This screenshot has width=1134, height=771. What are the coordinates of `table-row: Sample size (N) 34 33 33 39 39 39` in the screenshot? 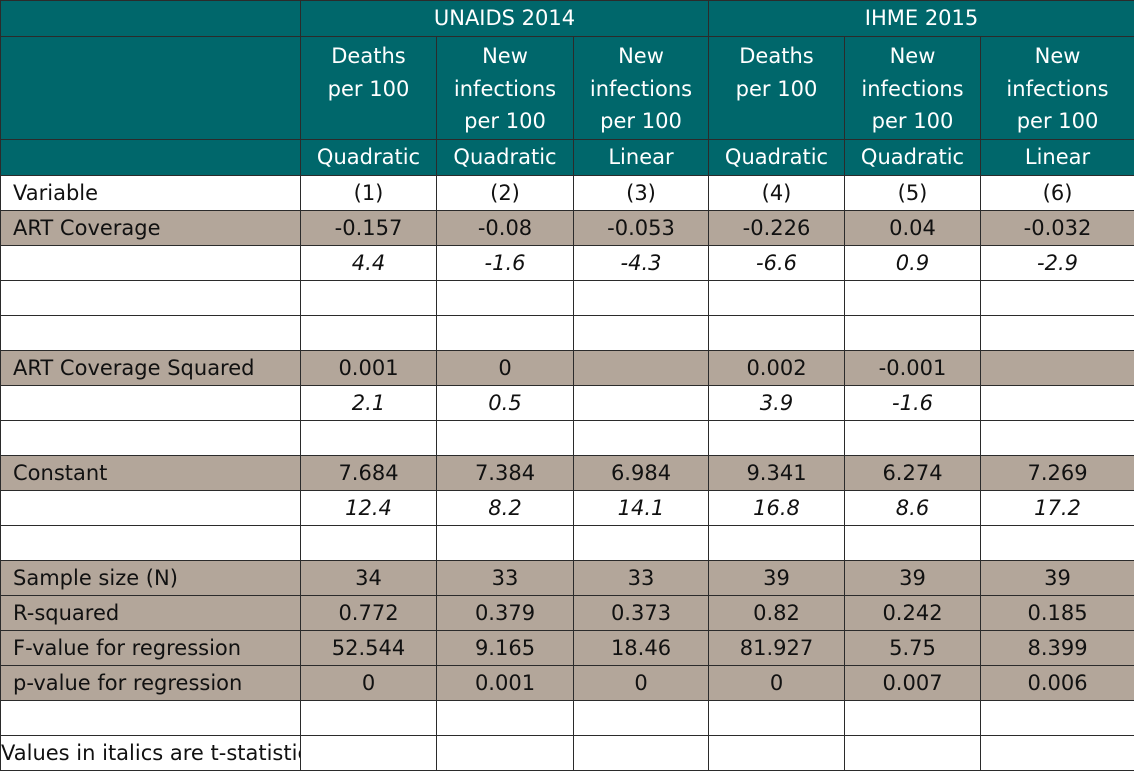 It's located at (567, 578).